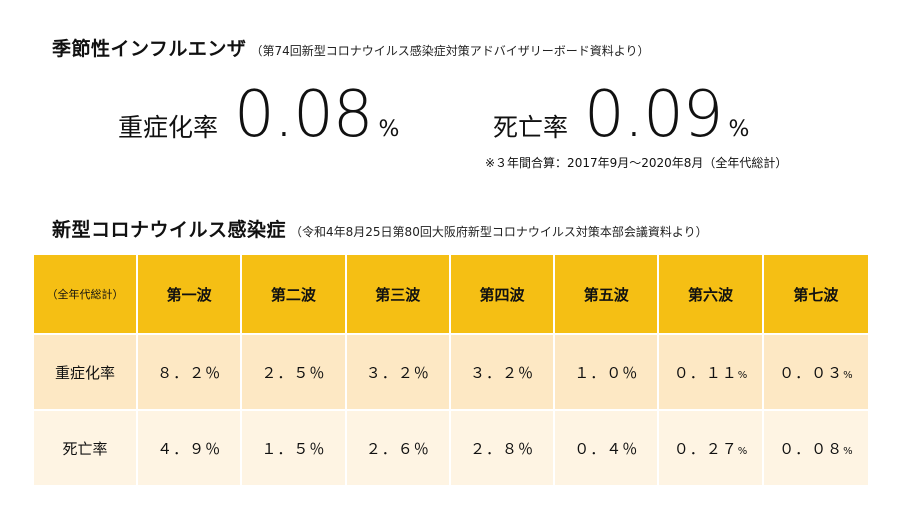  Describe the element at coordinates (493, 448) in the screenshot. I see `cell-value: ２．８` at that location.